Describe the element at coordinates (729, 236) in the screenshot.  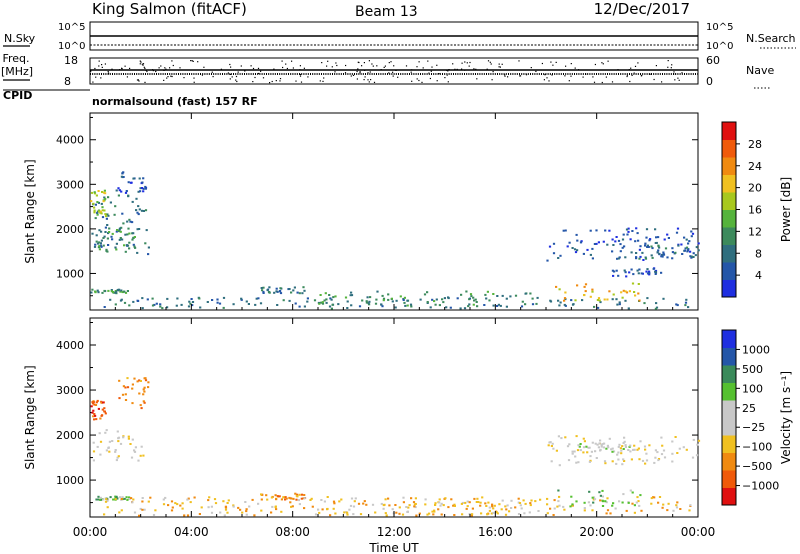
I see `colorbar-segment` at that location.